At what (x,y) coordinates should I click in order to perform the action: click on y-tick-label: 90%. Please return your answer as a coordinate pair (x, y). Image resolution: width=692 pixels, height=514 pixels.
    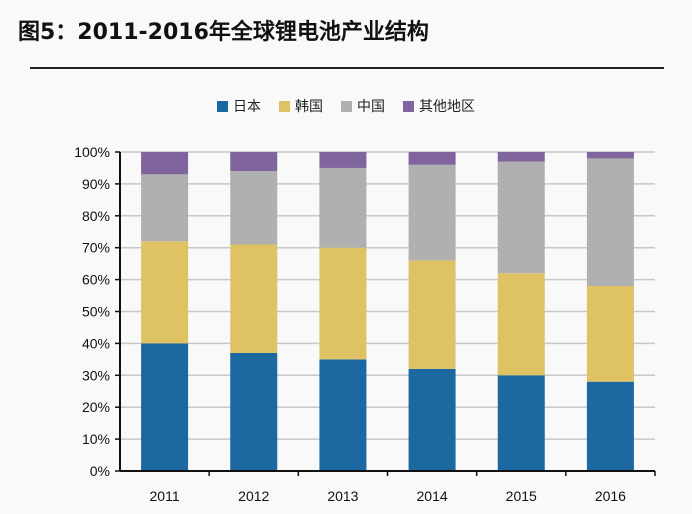
    Looking at the image, I should click on (96, 184).